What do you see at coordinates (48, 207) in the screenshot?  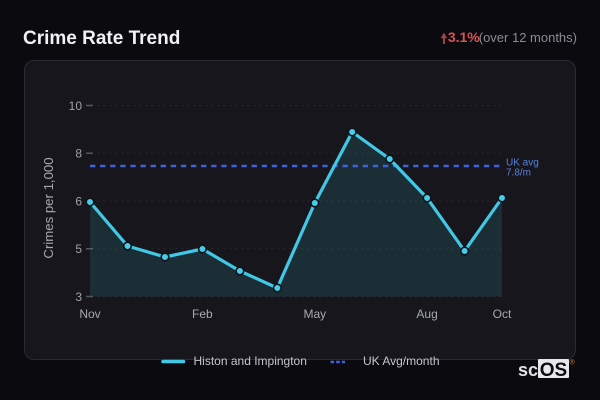 I see `svg-text: Crimes per 1,000` at bounding box center [48, 207].